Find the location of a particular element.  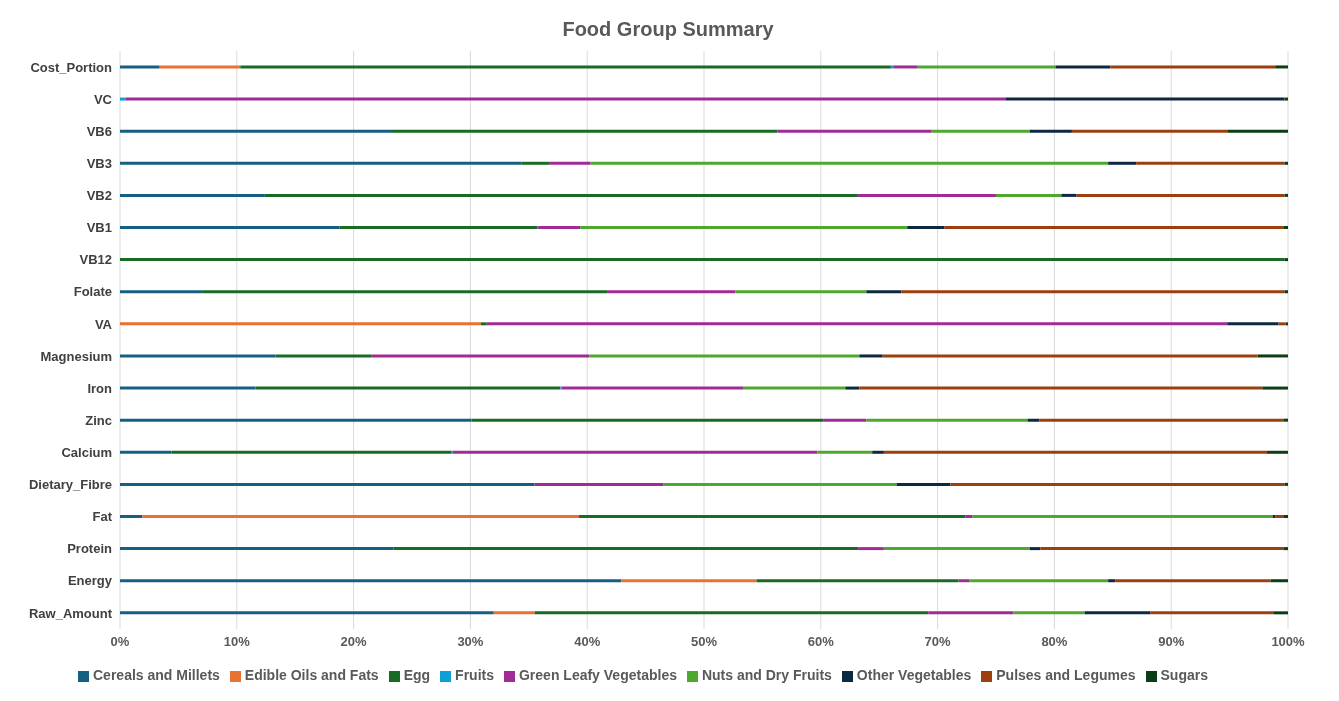

y-tick-label: Folate is located at coordinates (92, 292).